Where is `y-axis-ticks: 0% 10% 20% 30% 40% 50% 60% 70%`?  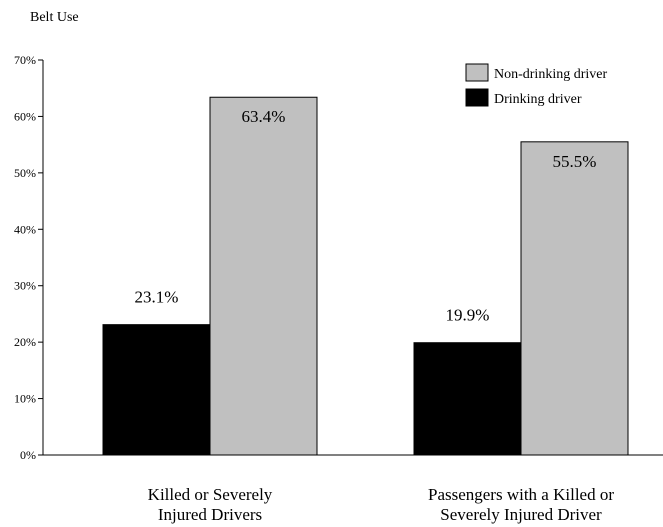
y-axis-ticks: 0% 10% 20% 30% 40% 50% 60% 70% is located at coordinates (28, 257).